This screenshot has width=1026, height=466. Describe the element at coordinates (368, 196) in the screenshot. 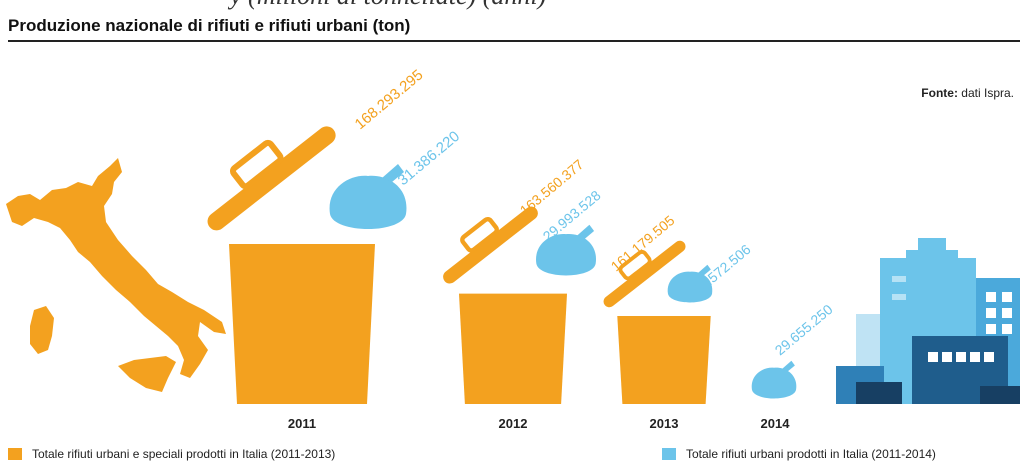

I see `trash-bag-2011` at that location.